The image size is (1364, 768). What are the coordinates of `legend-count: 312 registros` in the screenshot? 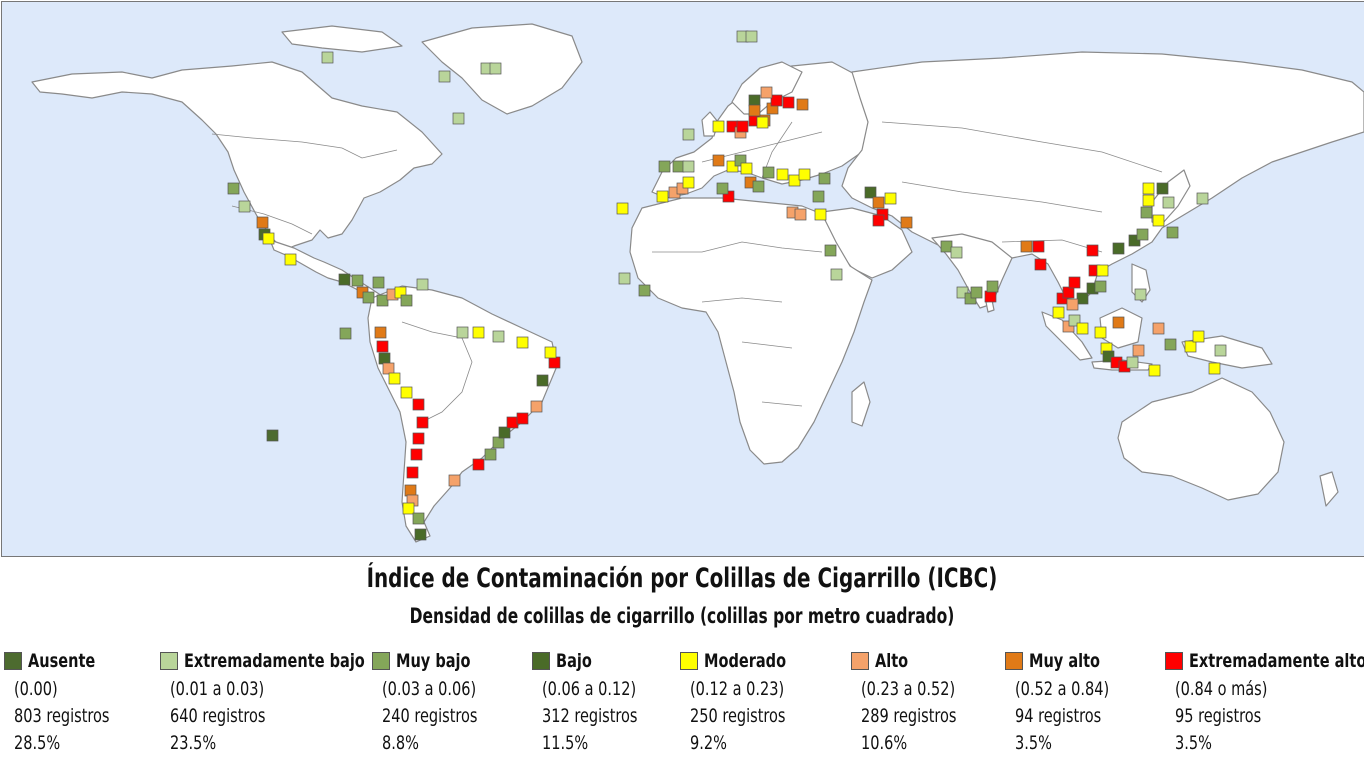 It's located at (590, 716).